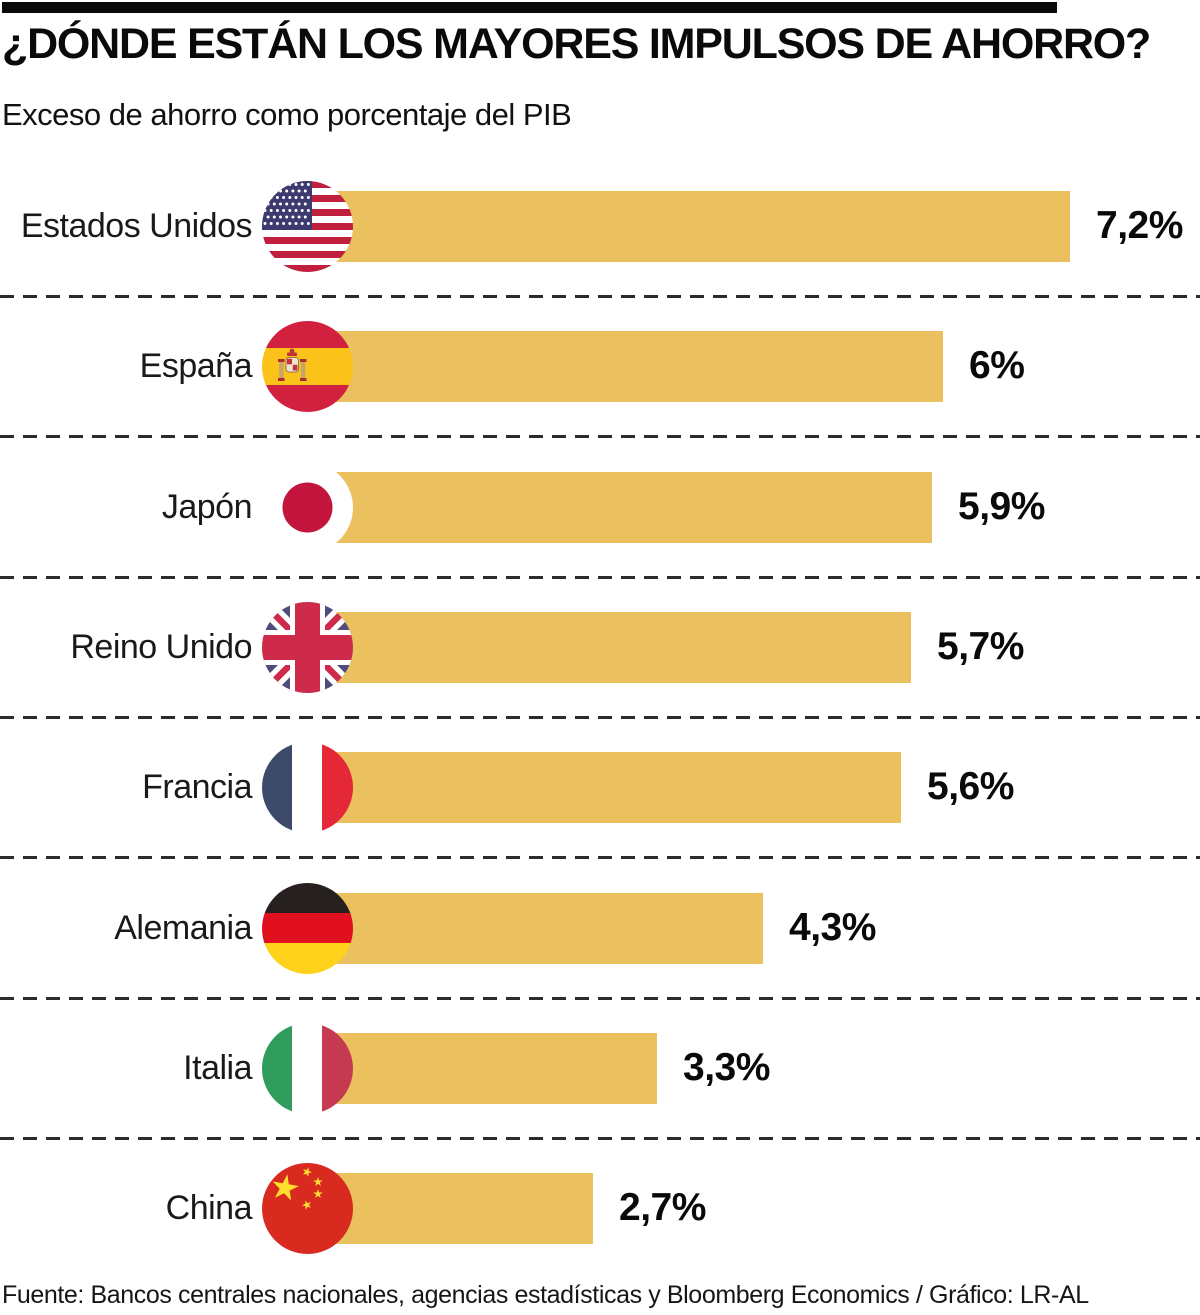 This screenshot has width=1200, height=1315. Describe the element at coordinates (662, 1207) in the screenshot. I see `value-label: 2,7%` at that location.